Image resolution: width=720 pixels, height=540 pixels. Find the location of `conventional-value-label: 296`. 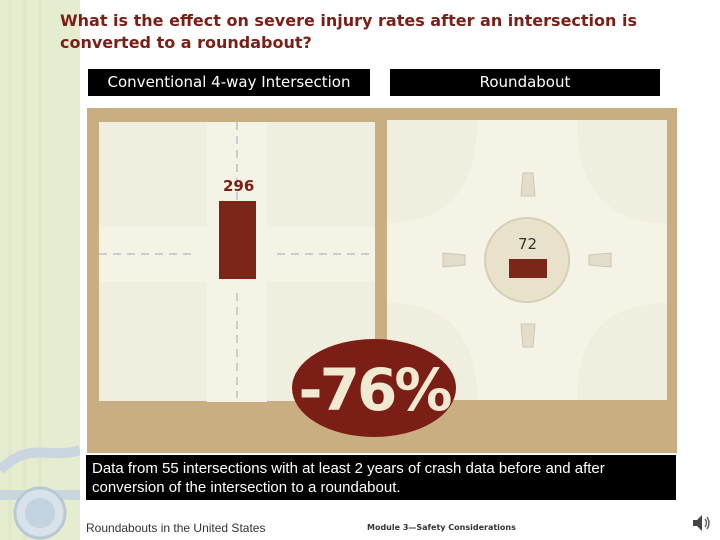

conventional-value-label: 296 is located at coordinates (239, 186).